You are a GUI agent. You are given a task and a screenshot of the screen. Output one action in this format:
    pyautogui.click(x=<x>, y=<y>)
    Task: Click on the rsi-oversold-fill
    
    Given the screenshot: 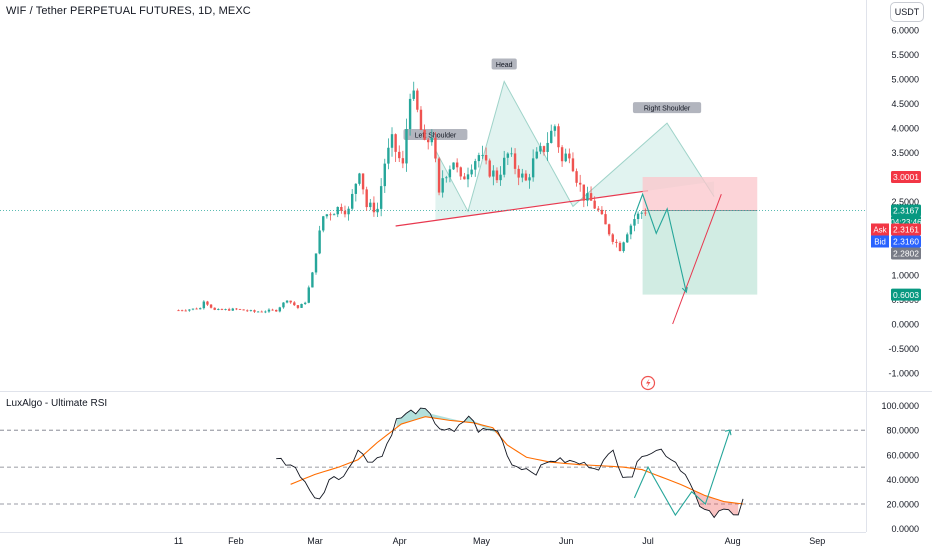 What is the action you would take?
    pyautogui.click(x=716, y=504)
    